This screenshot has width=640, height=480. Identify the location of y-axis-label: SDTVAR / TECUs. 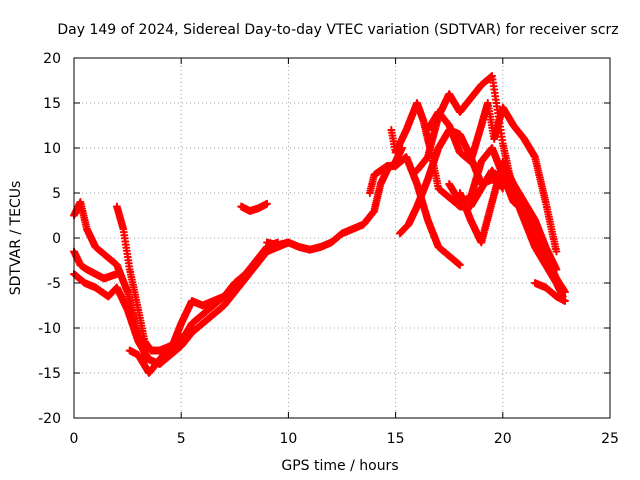
(16, 238).